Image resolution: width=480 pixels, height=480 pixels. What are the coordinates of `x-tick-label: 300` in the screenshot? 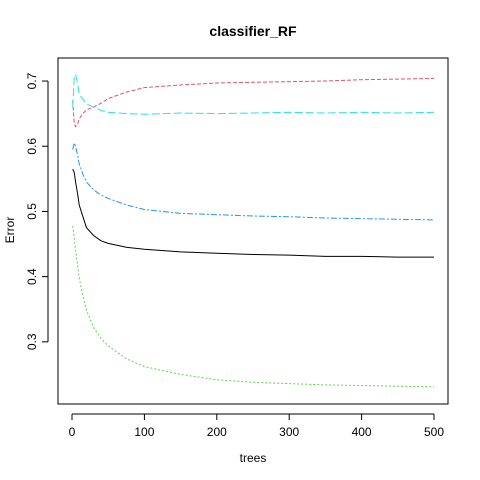 It's located at (289, 432).